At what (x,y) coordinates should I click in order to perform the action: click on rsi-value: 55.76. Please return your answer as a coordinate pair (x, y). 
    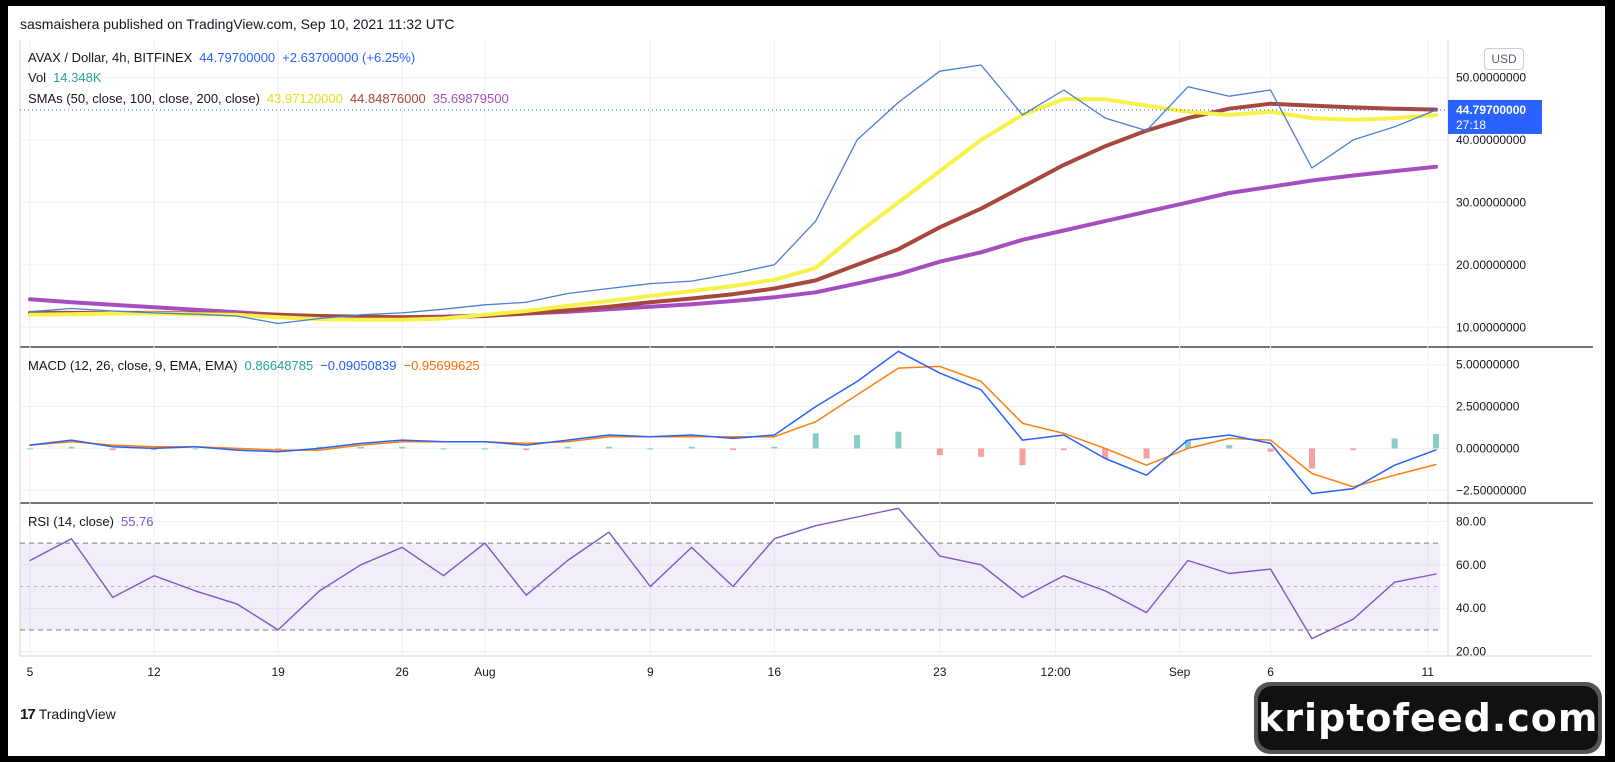
    Looking at the image, I should click on (137, 521).